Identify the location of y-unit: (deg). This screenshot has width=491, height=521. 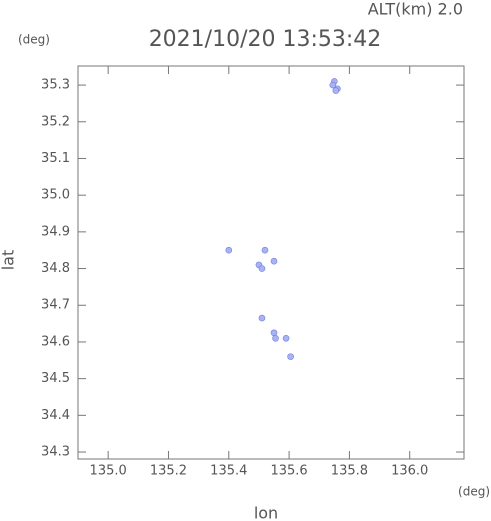
(34, 40).